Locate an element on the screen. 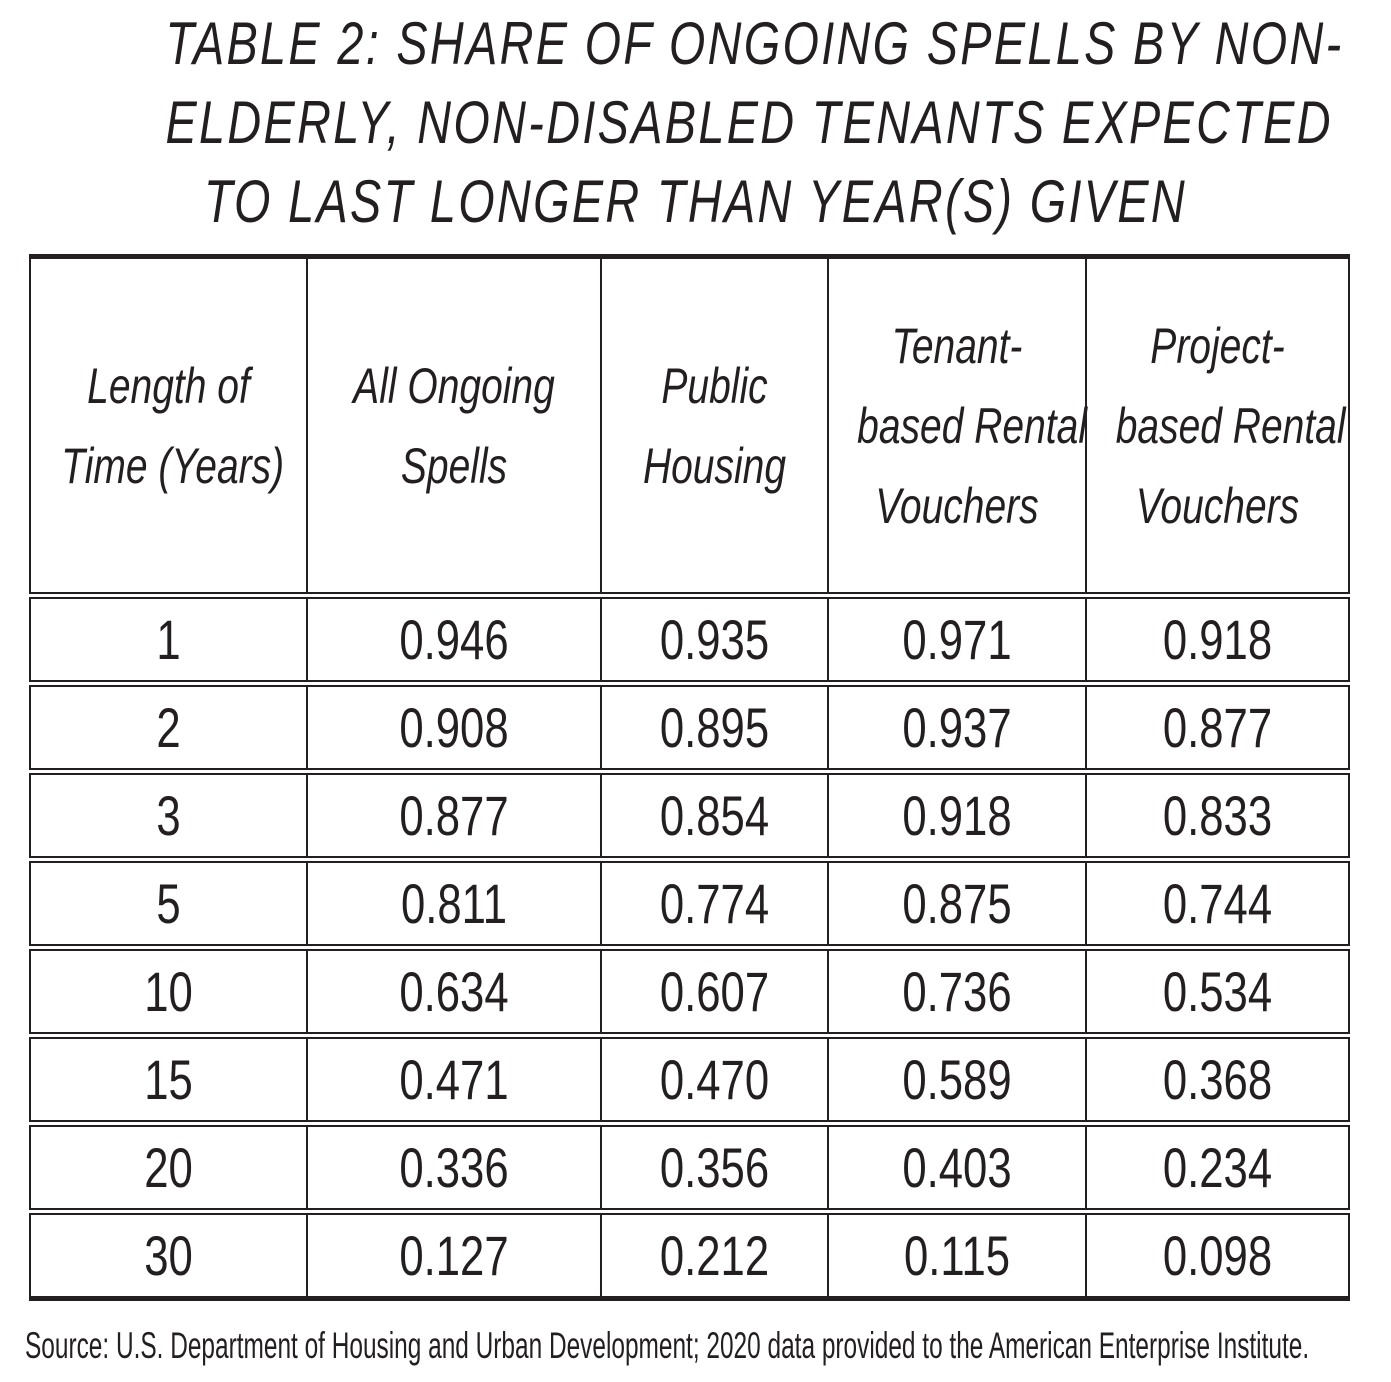  cell-text: 0.908 is located at coordinates (454, 727).